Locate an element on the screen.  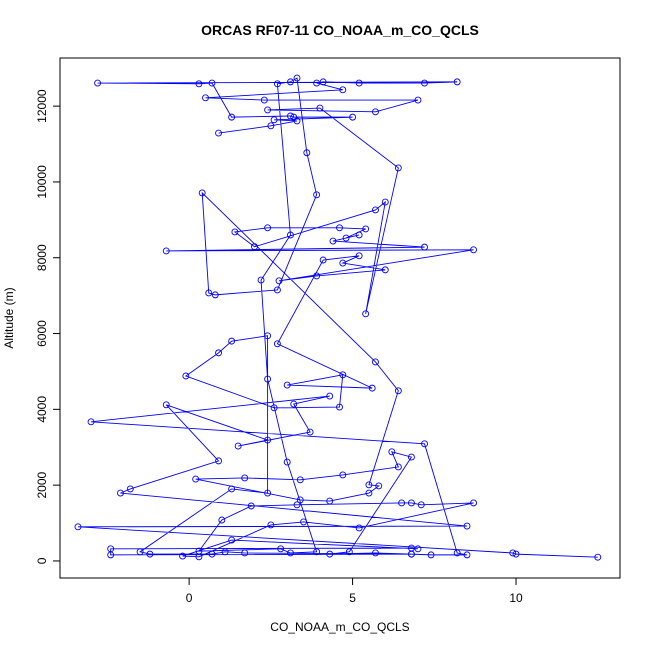
y-tick-label: 2000 is located at coordinates (42, 484).